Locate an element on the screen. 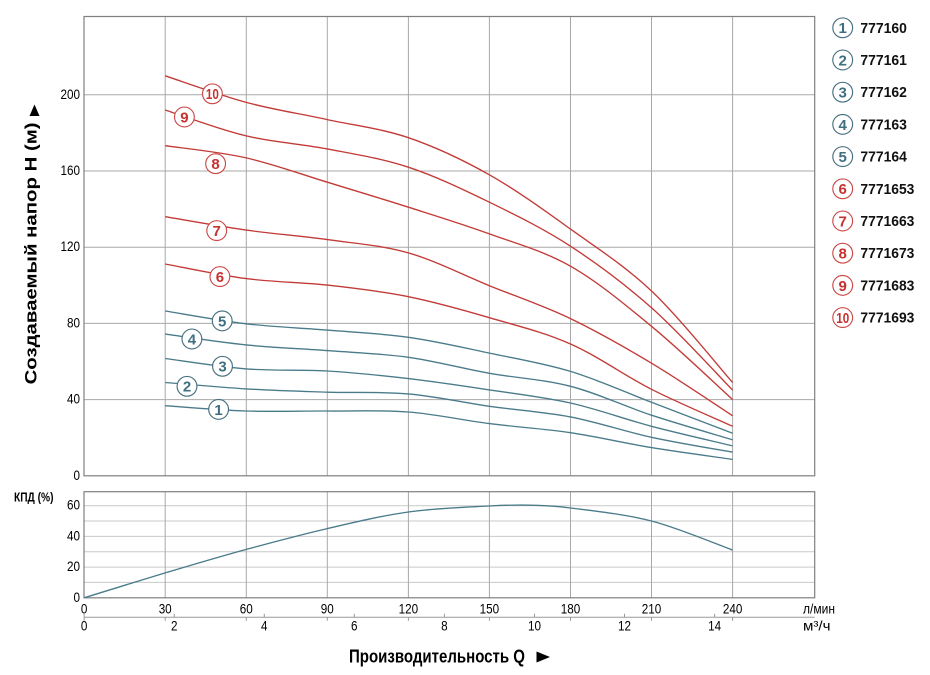 The width and height of the screenshot is (930, 675). svg-text: 210 is located at coordinates (652, 609).